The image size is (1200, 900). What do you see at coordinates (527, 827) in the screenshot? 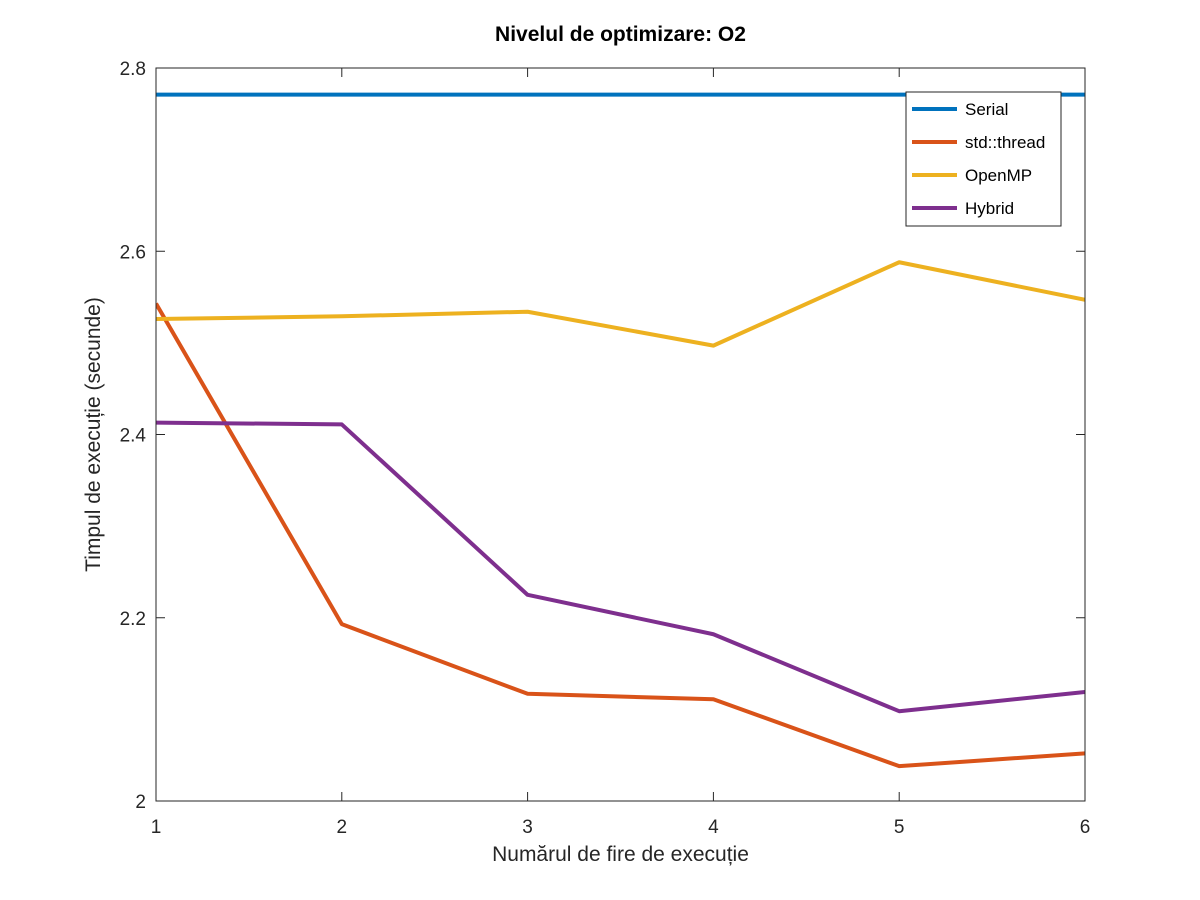
I see `x-tick-label: 3` at bounding box center [527, 827].